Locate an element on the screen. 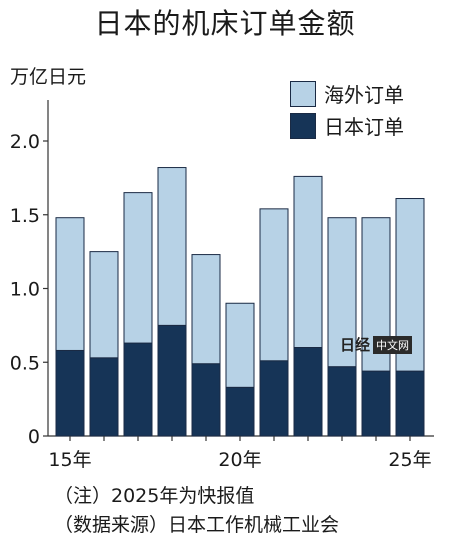 The image size is (450, 542). legend-item-overseas: 海外订单 is located at coordinates (347, 93).